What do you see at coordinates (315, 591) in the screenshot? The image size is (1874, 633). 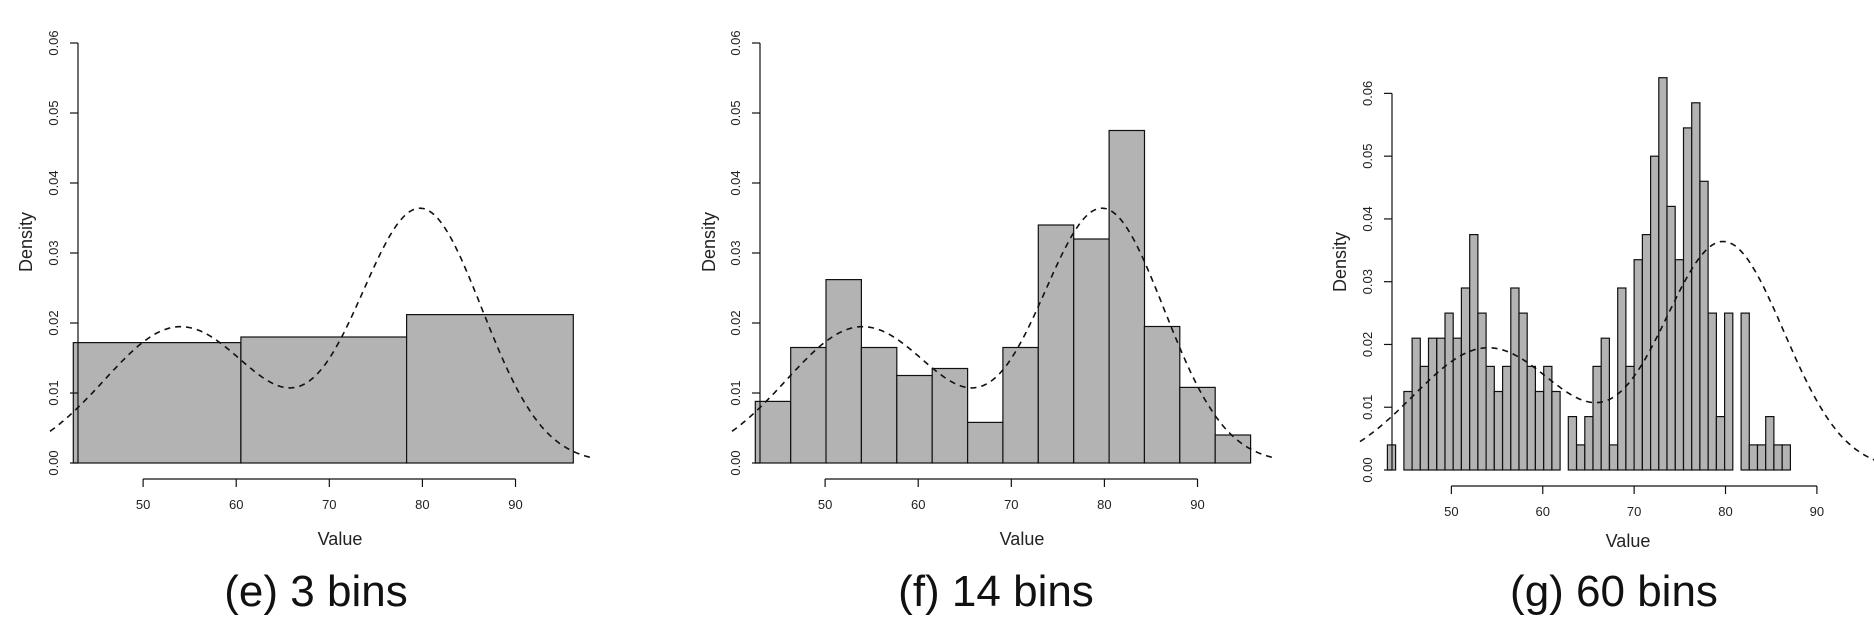 I see `caption: (e) 3 bins` at bounding box center [315, 591].